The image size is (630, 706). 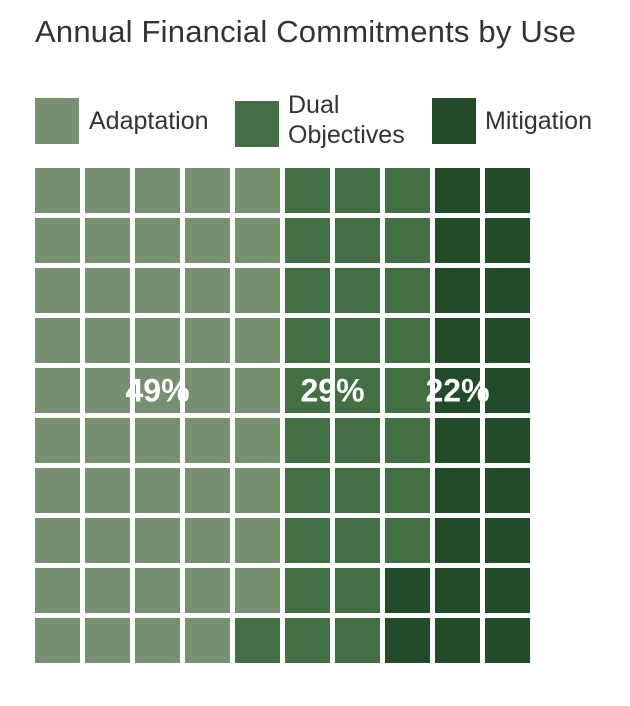 What do you see at coordinates (57, 121) in the screenshot?
I see `legend-swatch-adaptation` at bounding box center [57, 121].